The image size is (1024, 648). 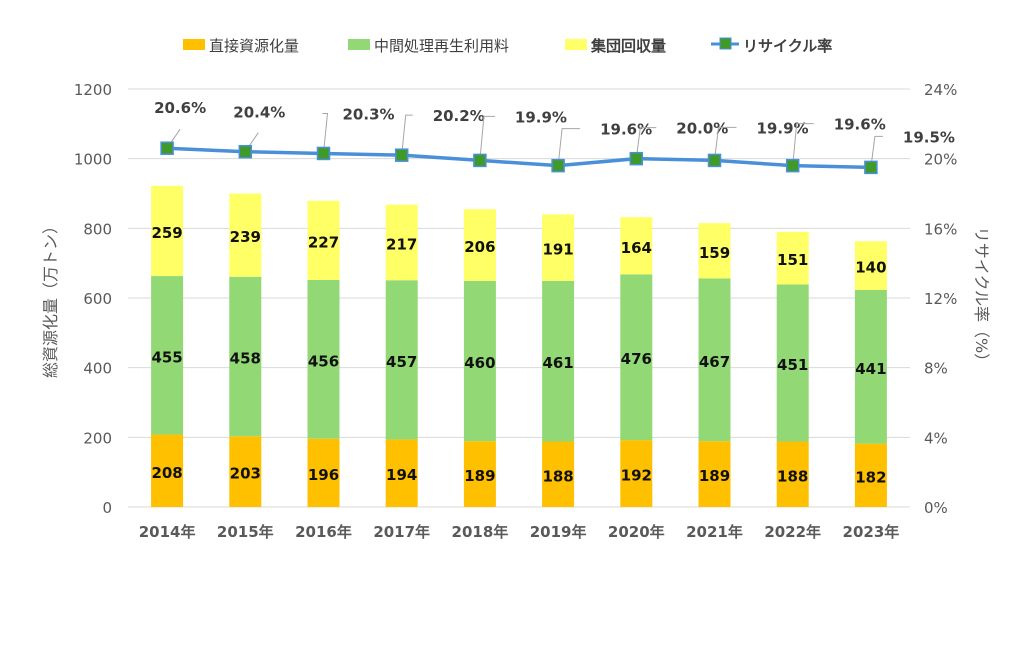 What do you see at coordinates (323, 475) in the screenshot?
I see `bar-data-label: 196` at bounding box center [323, 475].